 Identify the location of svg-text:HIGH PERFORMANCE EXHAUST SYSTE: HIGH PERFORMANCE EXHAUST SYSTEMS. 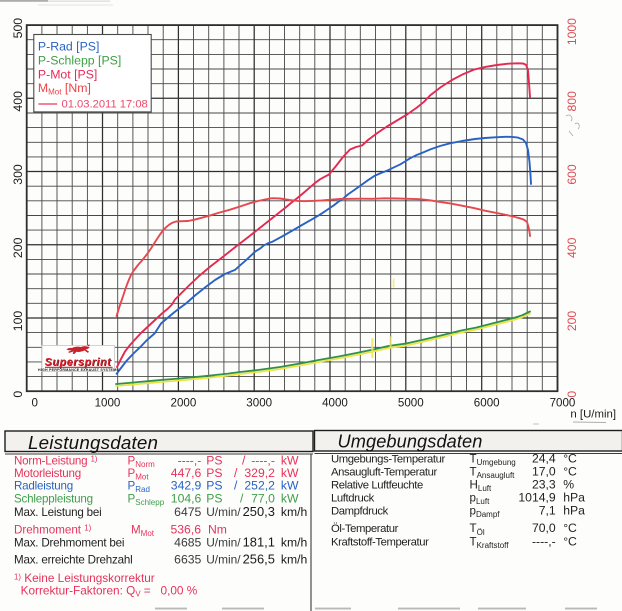
(78, 370).